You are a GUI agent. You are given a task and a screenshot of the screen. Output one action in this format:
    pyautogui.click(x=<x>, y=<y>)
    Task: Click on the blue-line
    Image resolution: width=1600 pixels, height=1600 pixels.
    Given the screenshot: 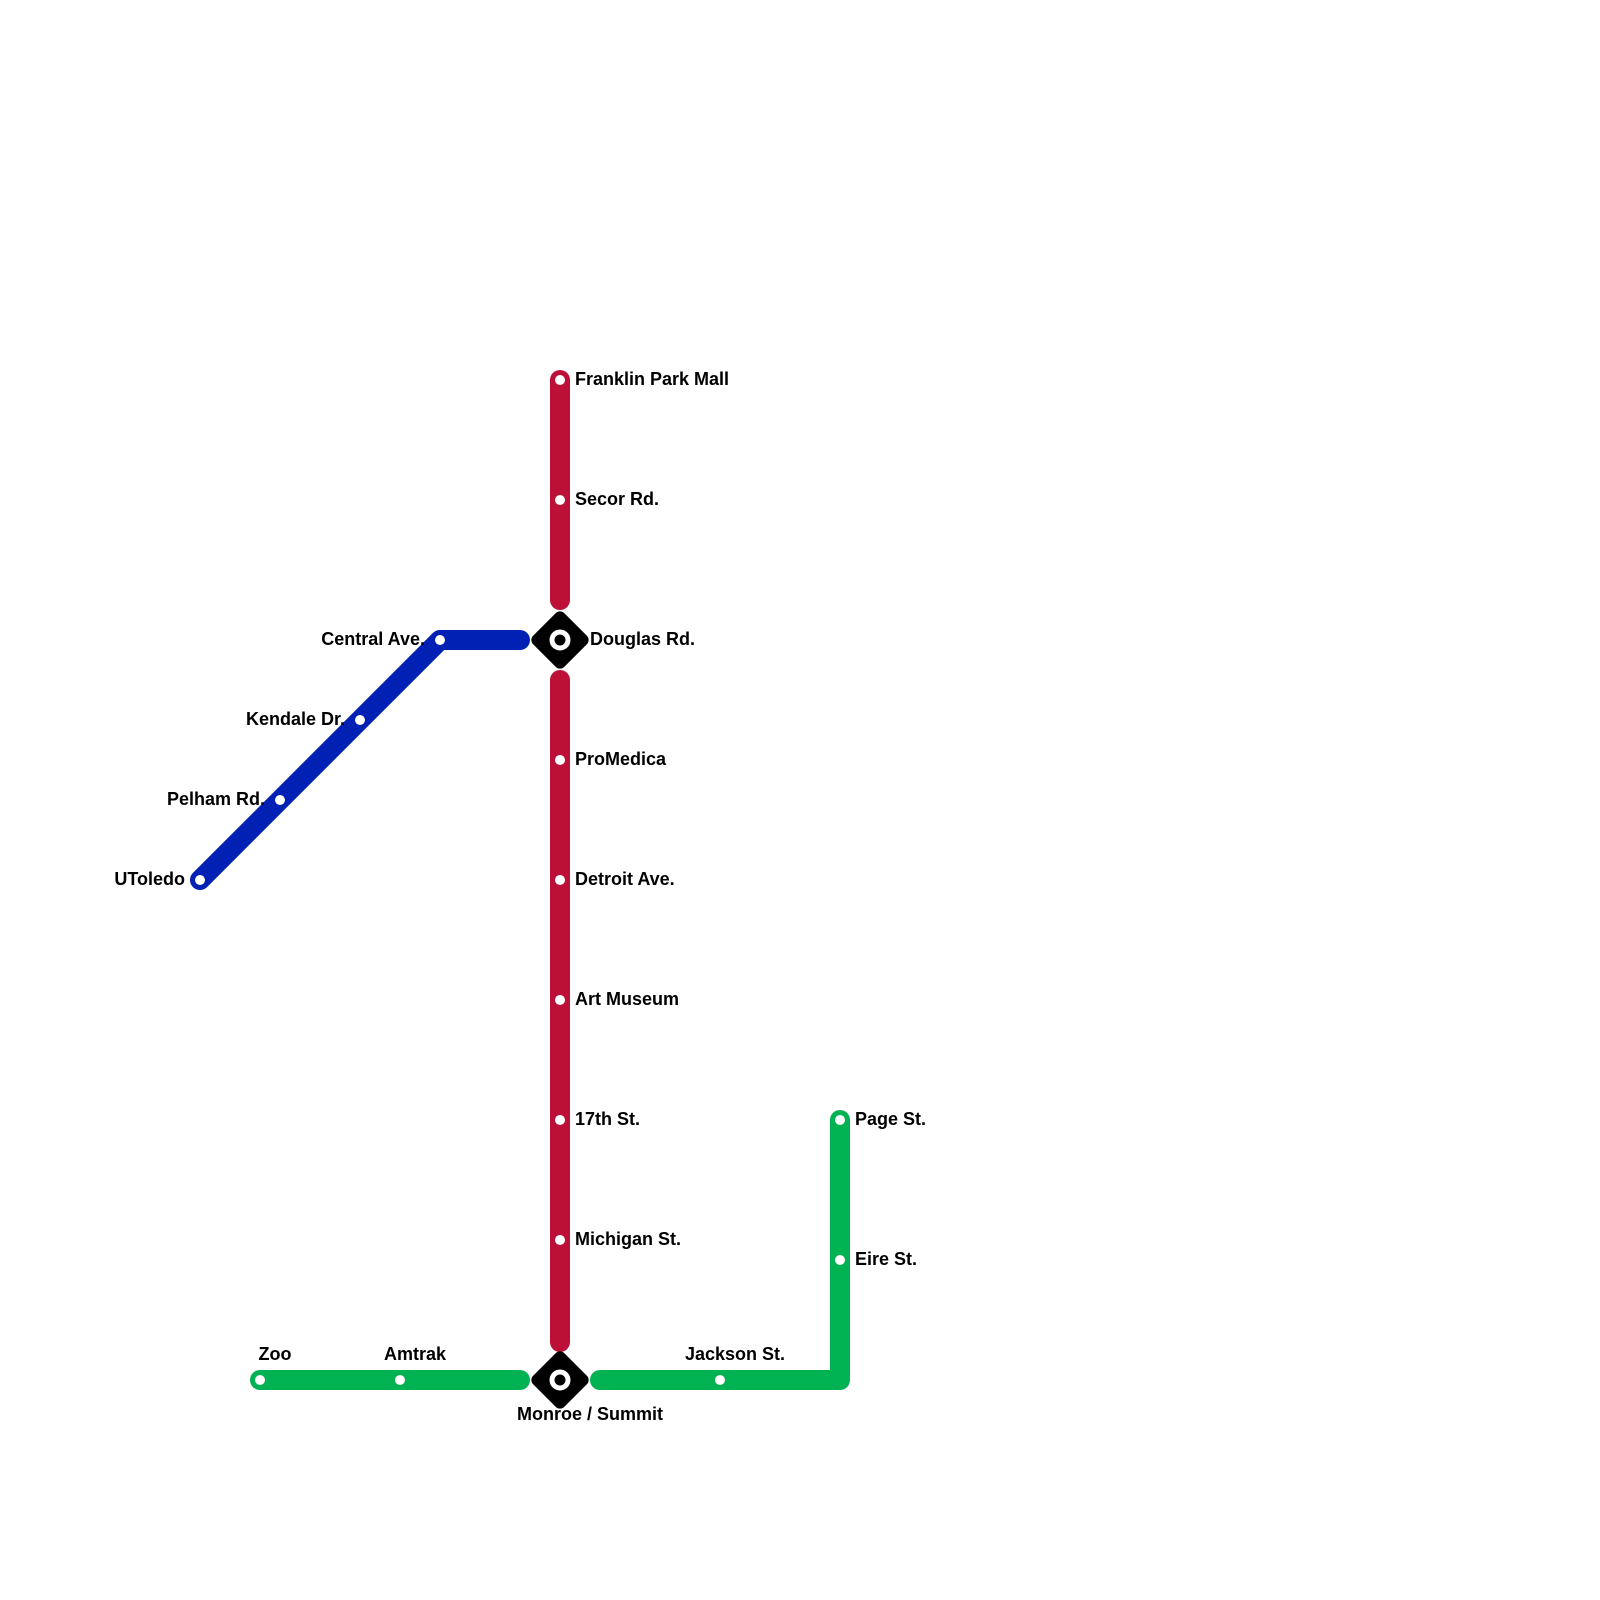 What is the action you would take?
    pyautogui.click(x=360, y=760)
    